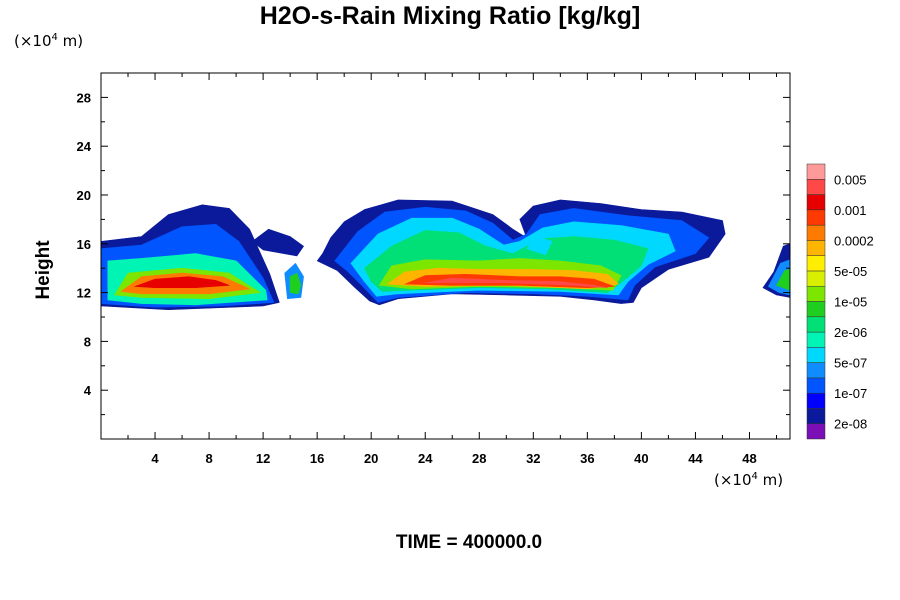 The height and width of the screenshot is (600, 900). What do you see at coordinates (49, 41) in the screenshot?
I see `y-axis-unit: (×104 m)` at bounding box center [49, 41].